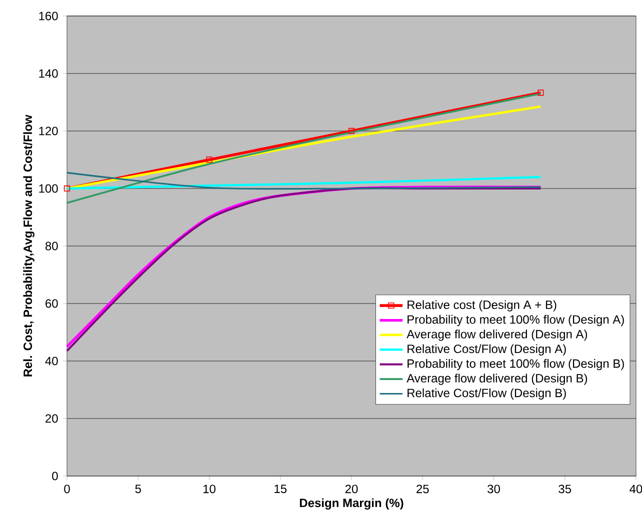  Describe the element at coordinates (138, 489) in the screenshot. I see `x-tick-label: 5` at that location.